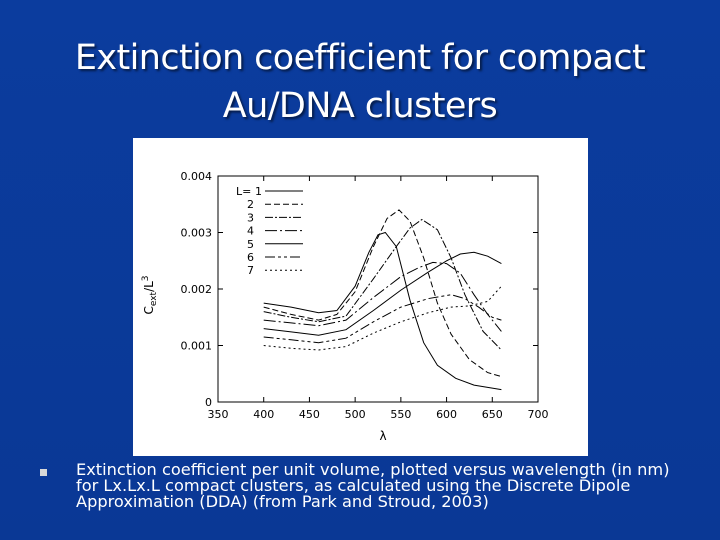  I want to click on y-tick-label: 0.002, so click(197, 289).